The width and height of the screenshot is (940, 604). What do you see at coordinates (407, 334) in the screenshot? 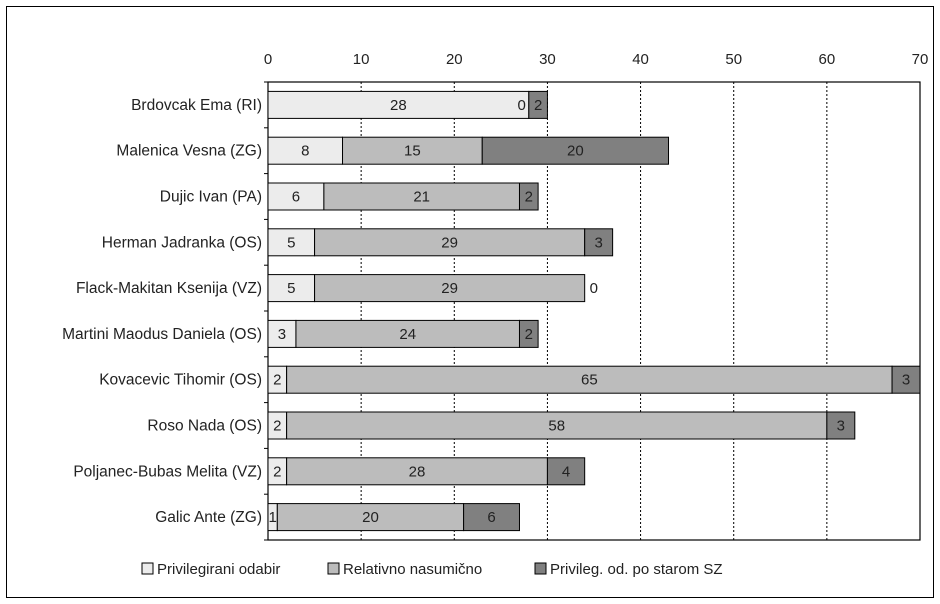
I see `data-label: 24` at bounding box center [407, 334].